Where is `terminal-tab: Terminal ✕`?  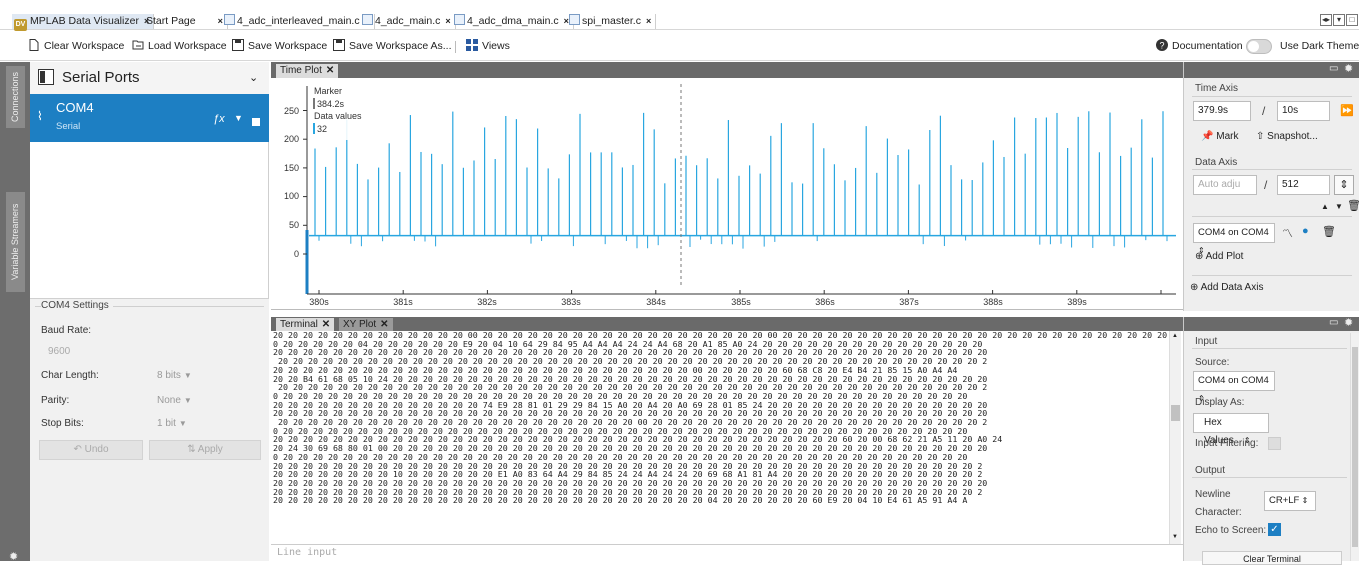
terminal-tab: Terminal ✕ is located at coordinates (305, 324).